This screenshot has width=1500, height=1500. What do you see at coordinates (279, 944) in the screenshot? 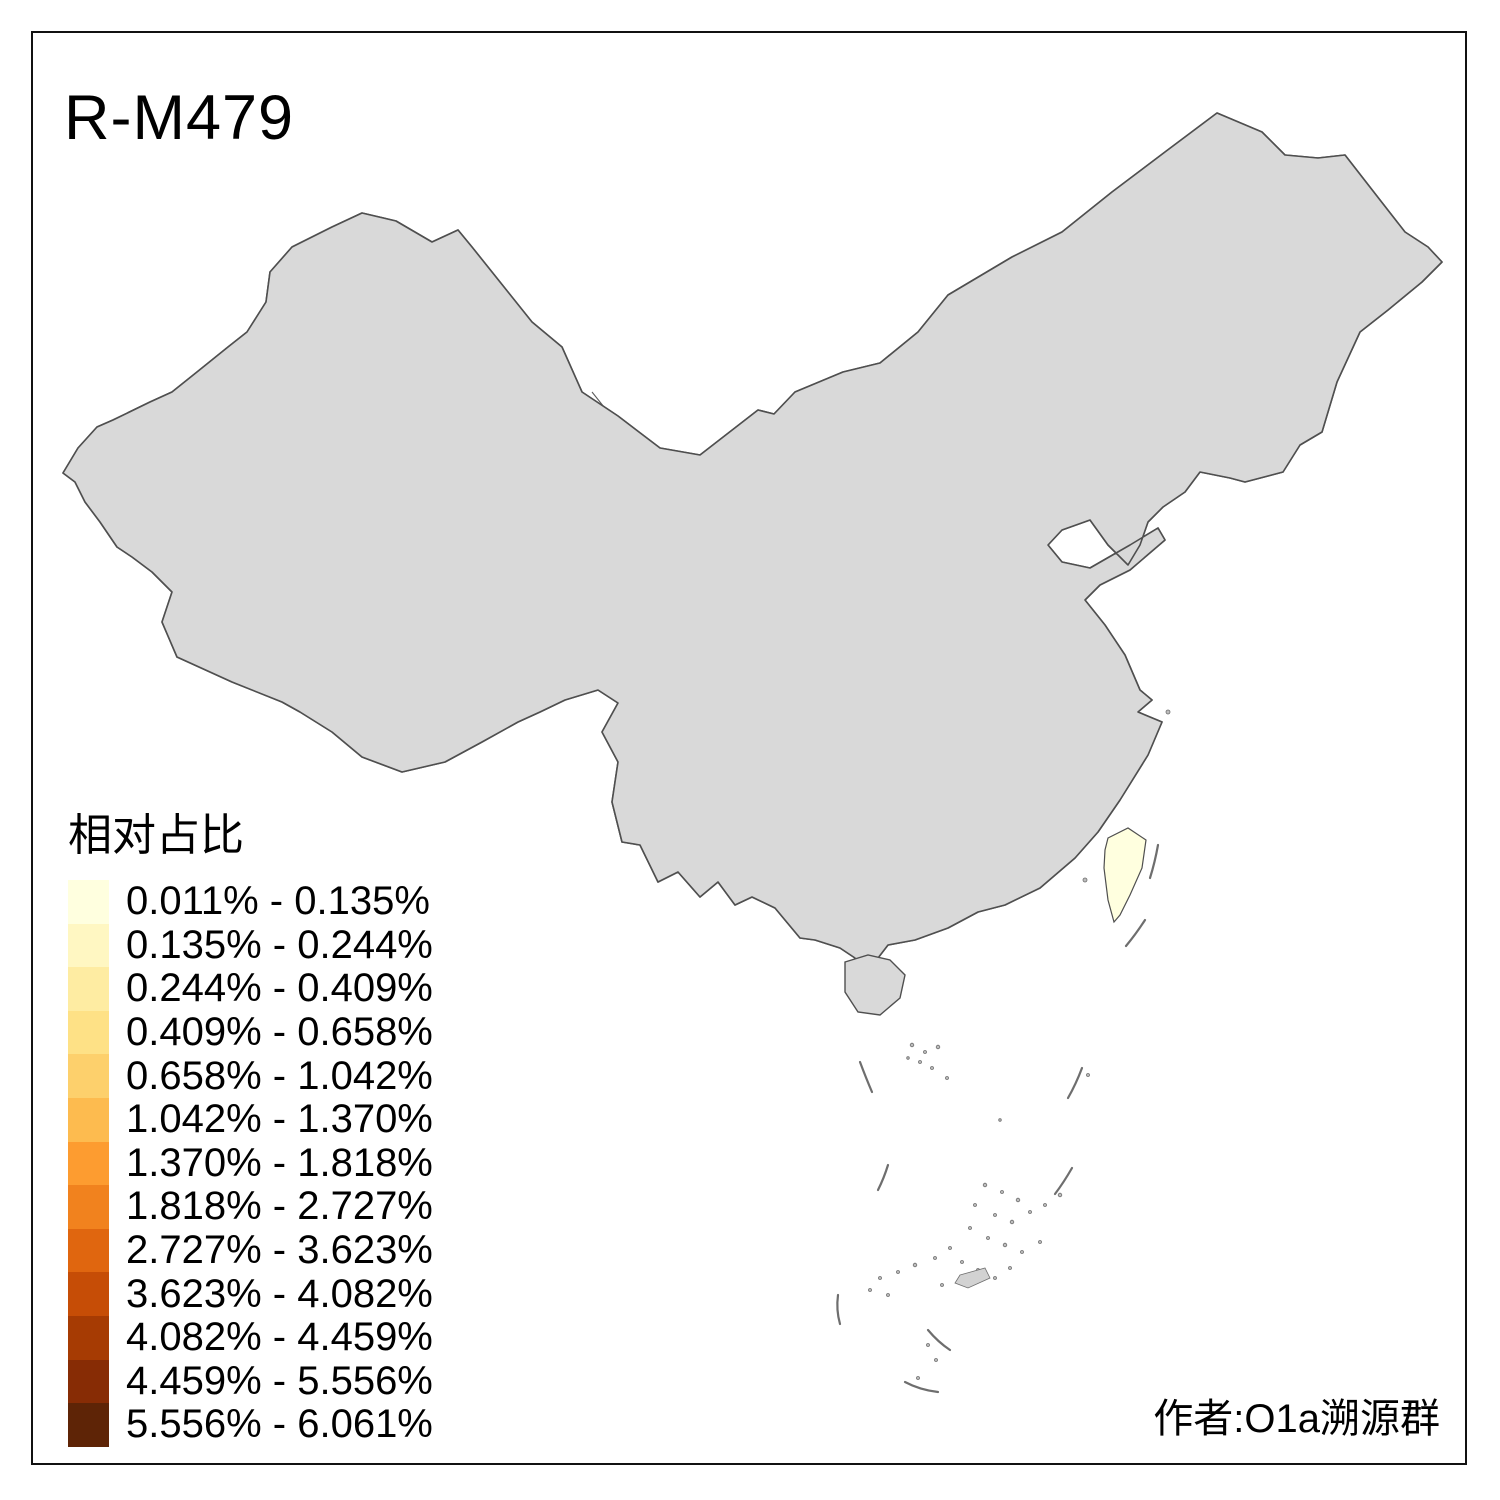
I see `legend-label: 0.135% - 0.244%` at bounding box center [279, 944].